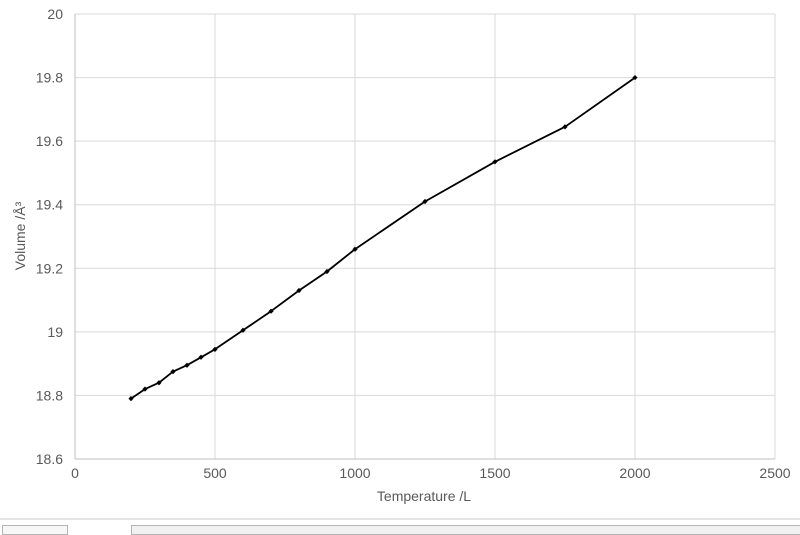 This screenshot has height=535, width=800. I want to click on y-tick-label: 20, so click(55, 14).